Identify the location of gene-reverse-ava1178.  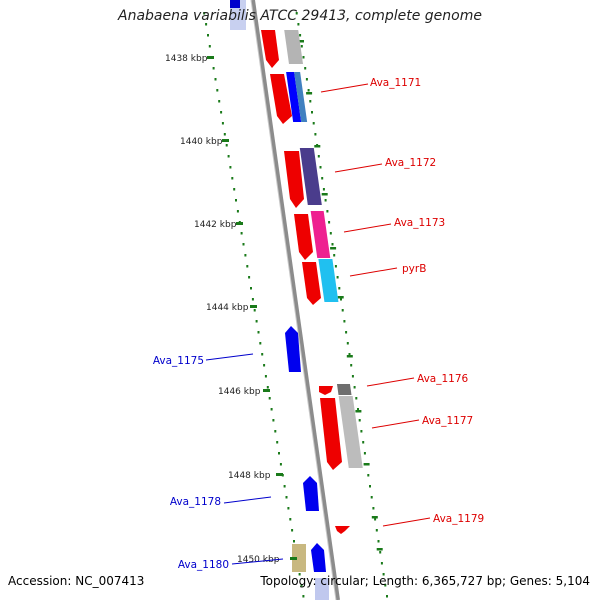
(311, 493).